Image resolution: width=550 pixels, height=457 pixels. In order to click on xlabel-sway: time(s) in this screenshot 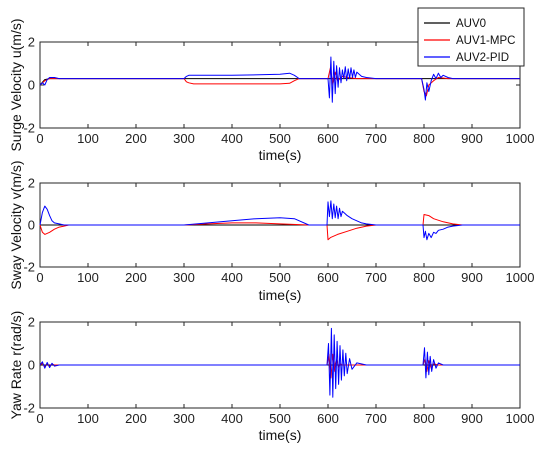, I will do `click(280, 295)`.